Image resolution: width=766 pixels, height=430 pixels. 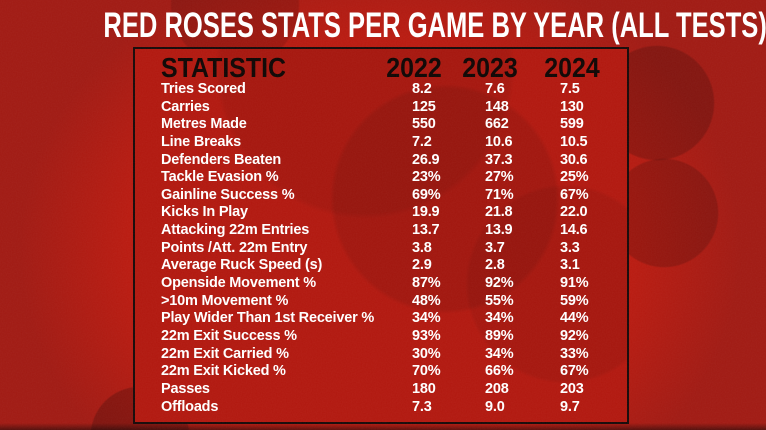 I want to click on stat-value-2022: 7.2, so click(x=422, y=141).